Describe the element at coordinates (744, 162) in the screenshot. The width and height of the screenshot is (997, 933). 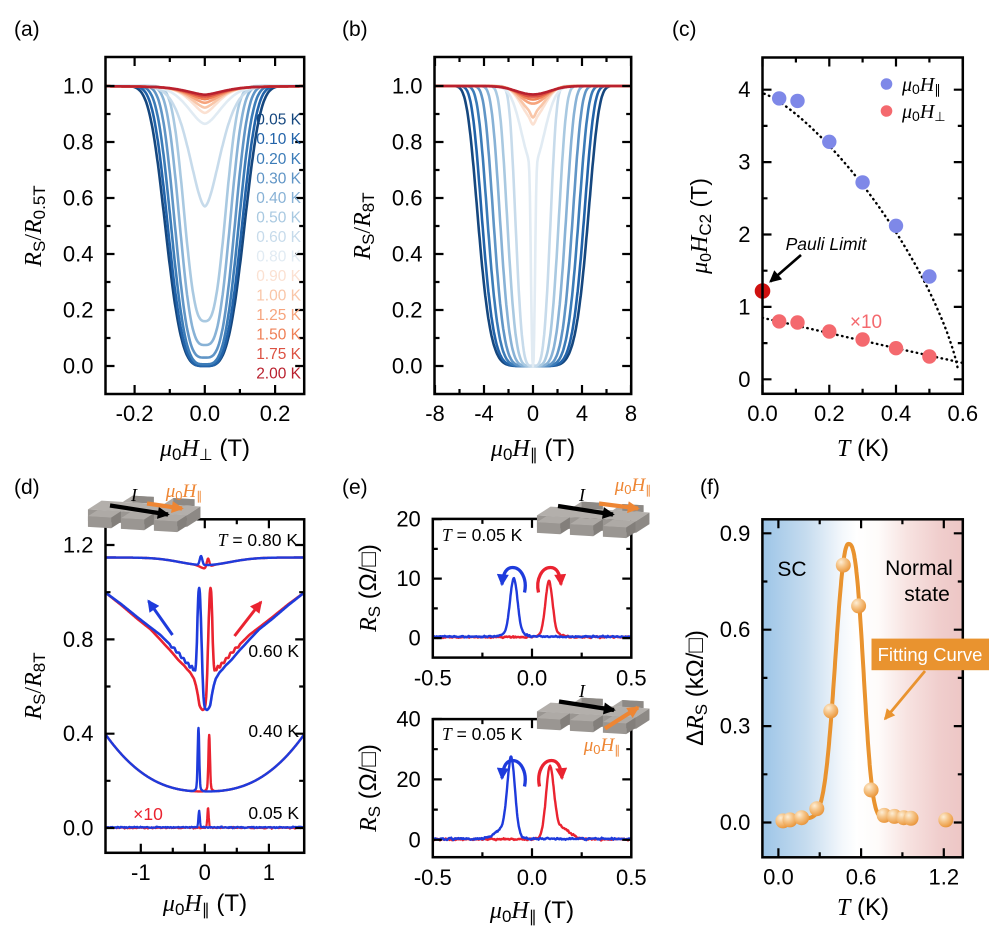
I see `svg-text: 3` at that location.